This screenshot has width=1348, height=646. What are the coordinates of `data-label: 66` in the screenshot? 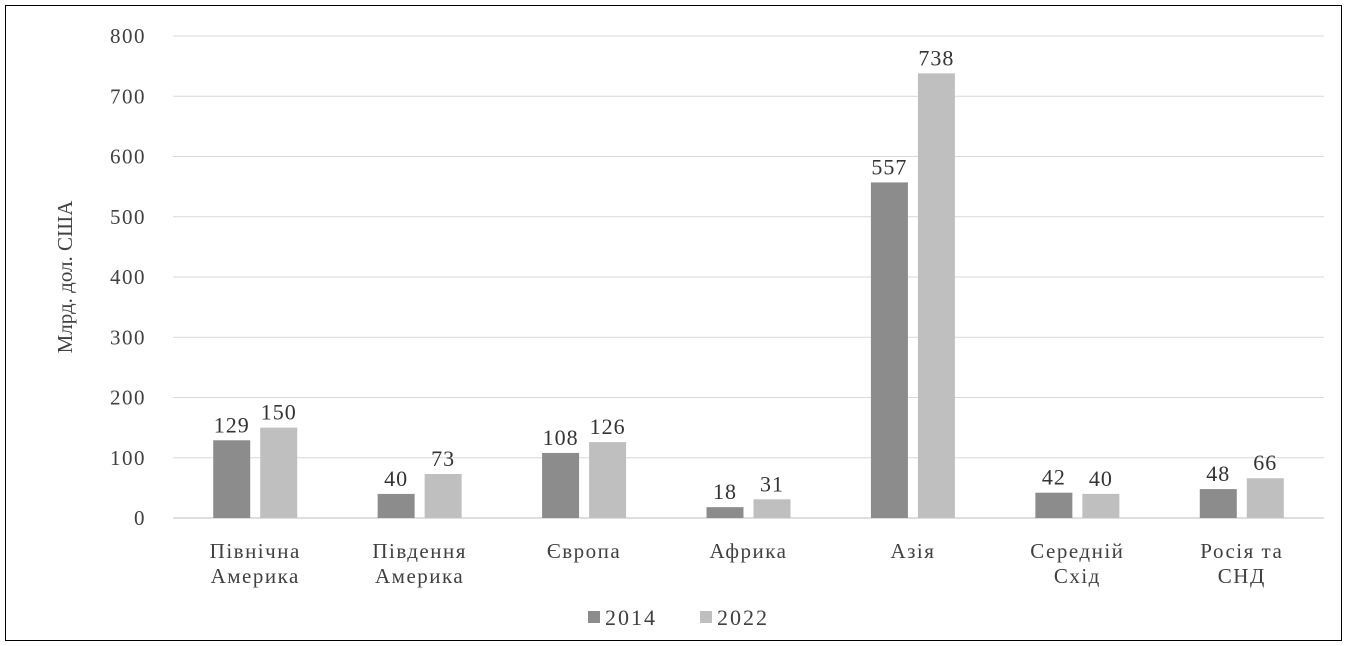 It's located at (1265, 462).